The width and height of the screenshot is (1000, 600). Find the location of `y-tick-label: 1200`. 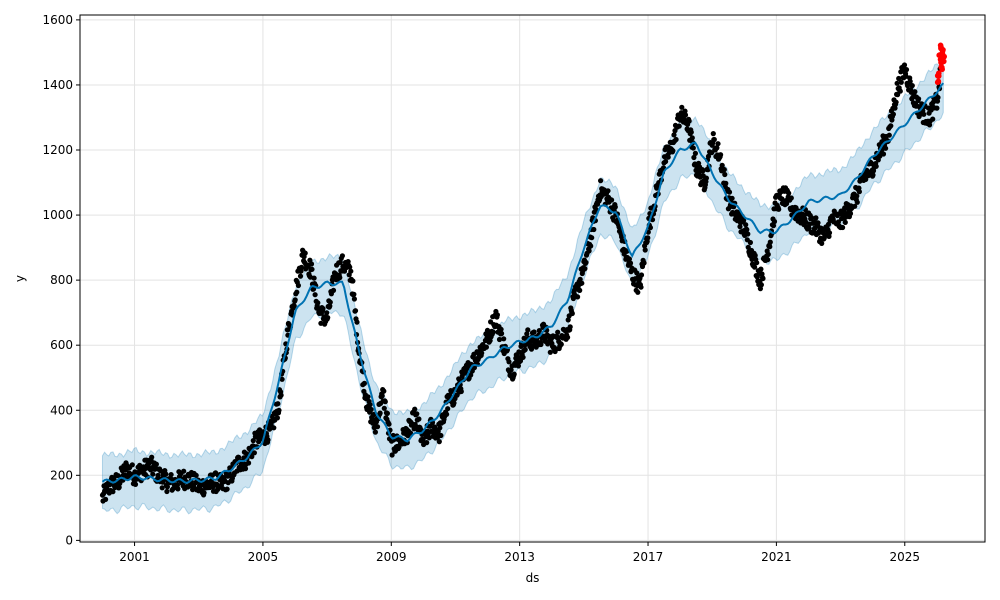

y-tick-label: 1200 is located at coordinates (57, 150).